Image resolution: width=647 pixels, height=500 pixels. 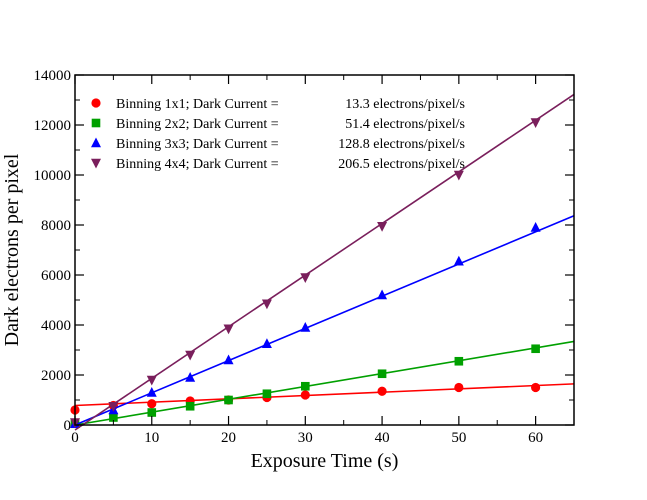 What do you see at coordinates (68, 426) in the screenshot?
I see `y-tick-label: 0` at bounding box center [68, 426].